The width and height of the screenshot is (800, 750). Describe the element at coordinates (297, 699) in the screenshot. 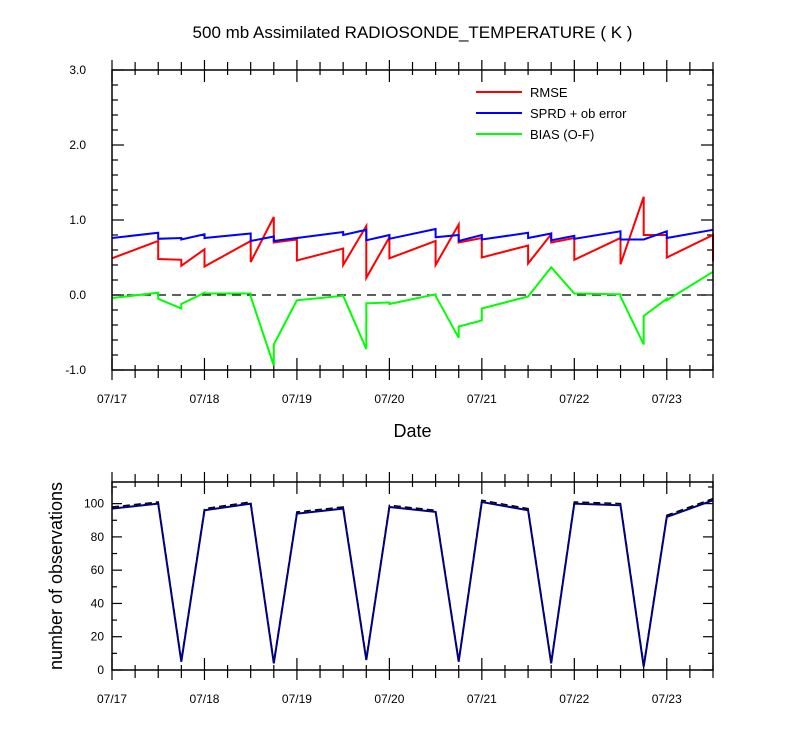

I see `bottom-x-tick-label: 07/19` at that location.